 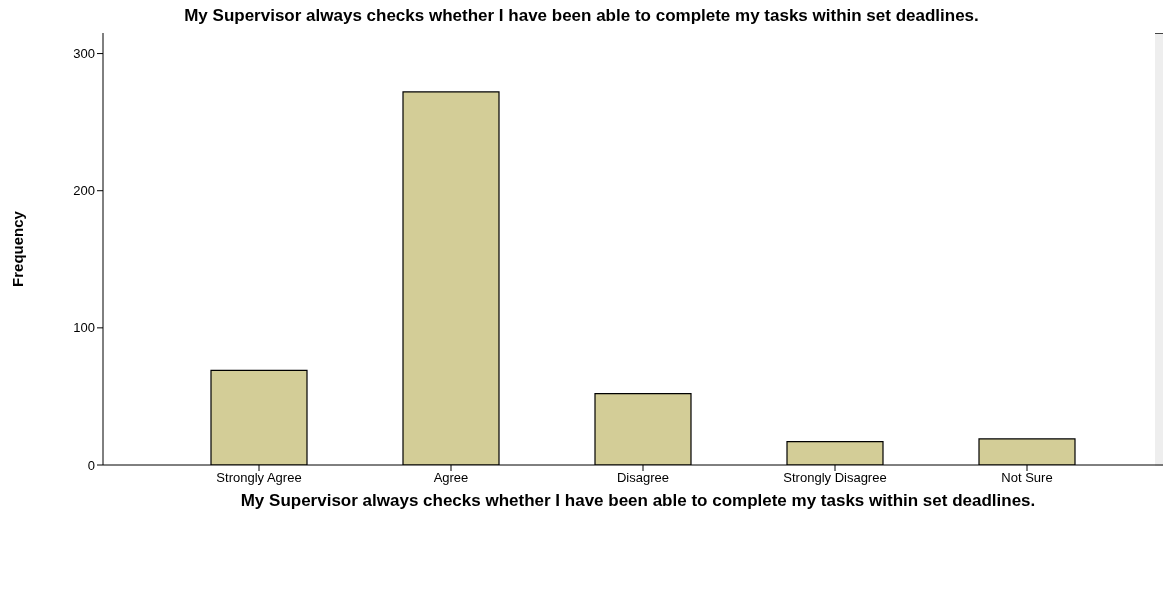 What do you see at coordinates (581, 15) in the screenshot?
I see `chart-title: My Supervisor always checks whether I have been able to complete my tasks within set deadlines.` at bounding box center [581, 15].